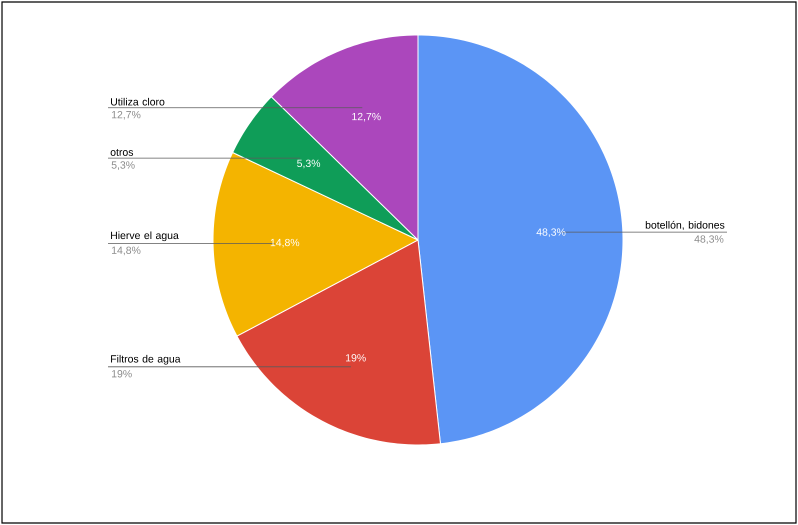 The width and height of the screenshot is (798, 525). Describe the element at coordinates (709, 239) in the screenshot. I see `data-label: 48,3%` at that location.